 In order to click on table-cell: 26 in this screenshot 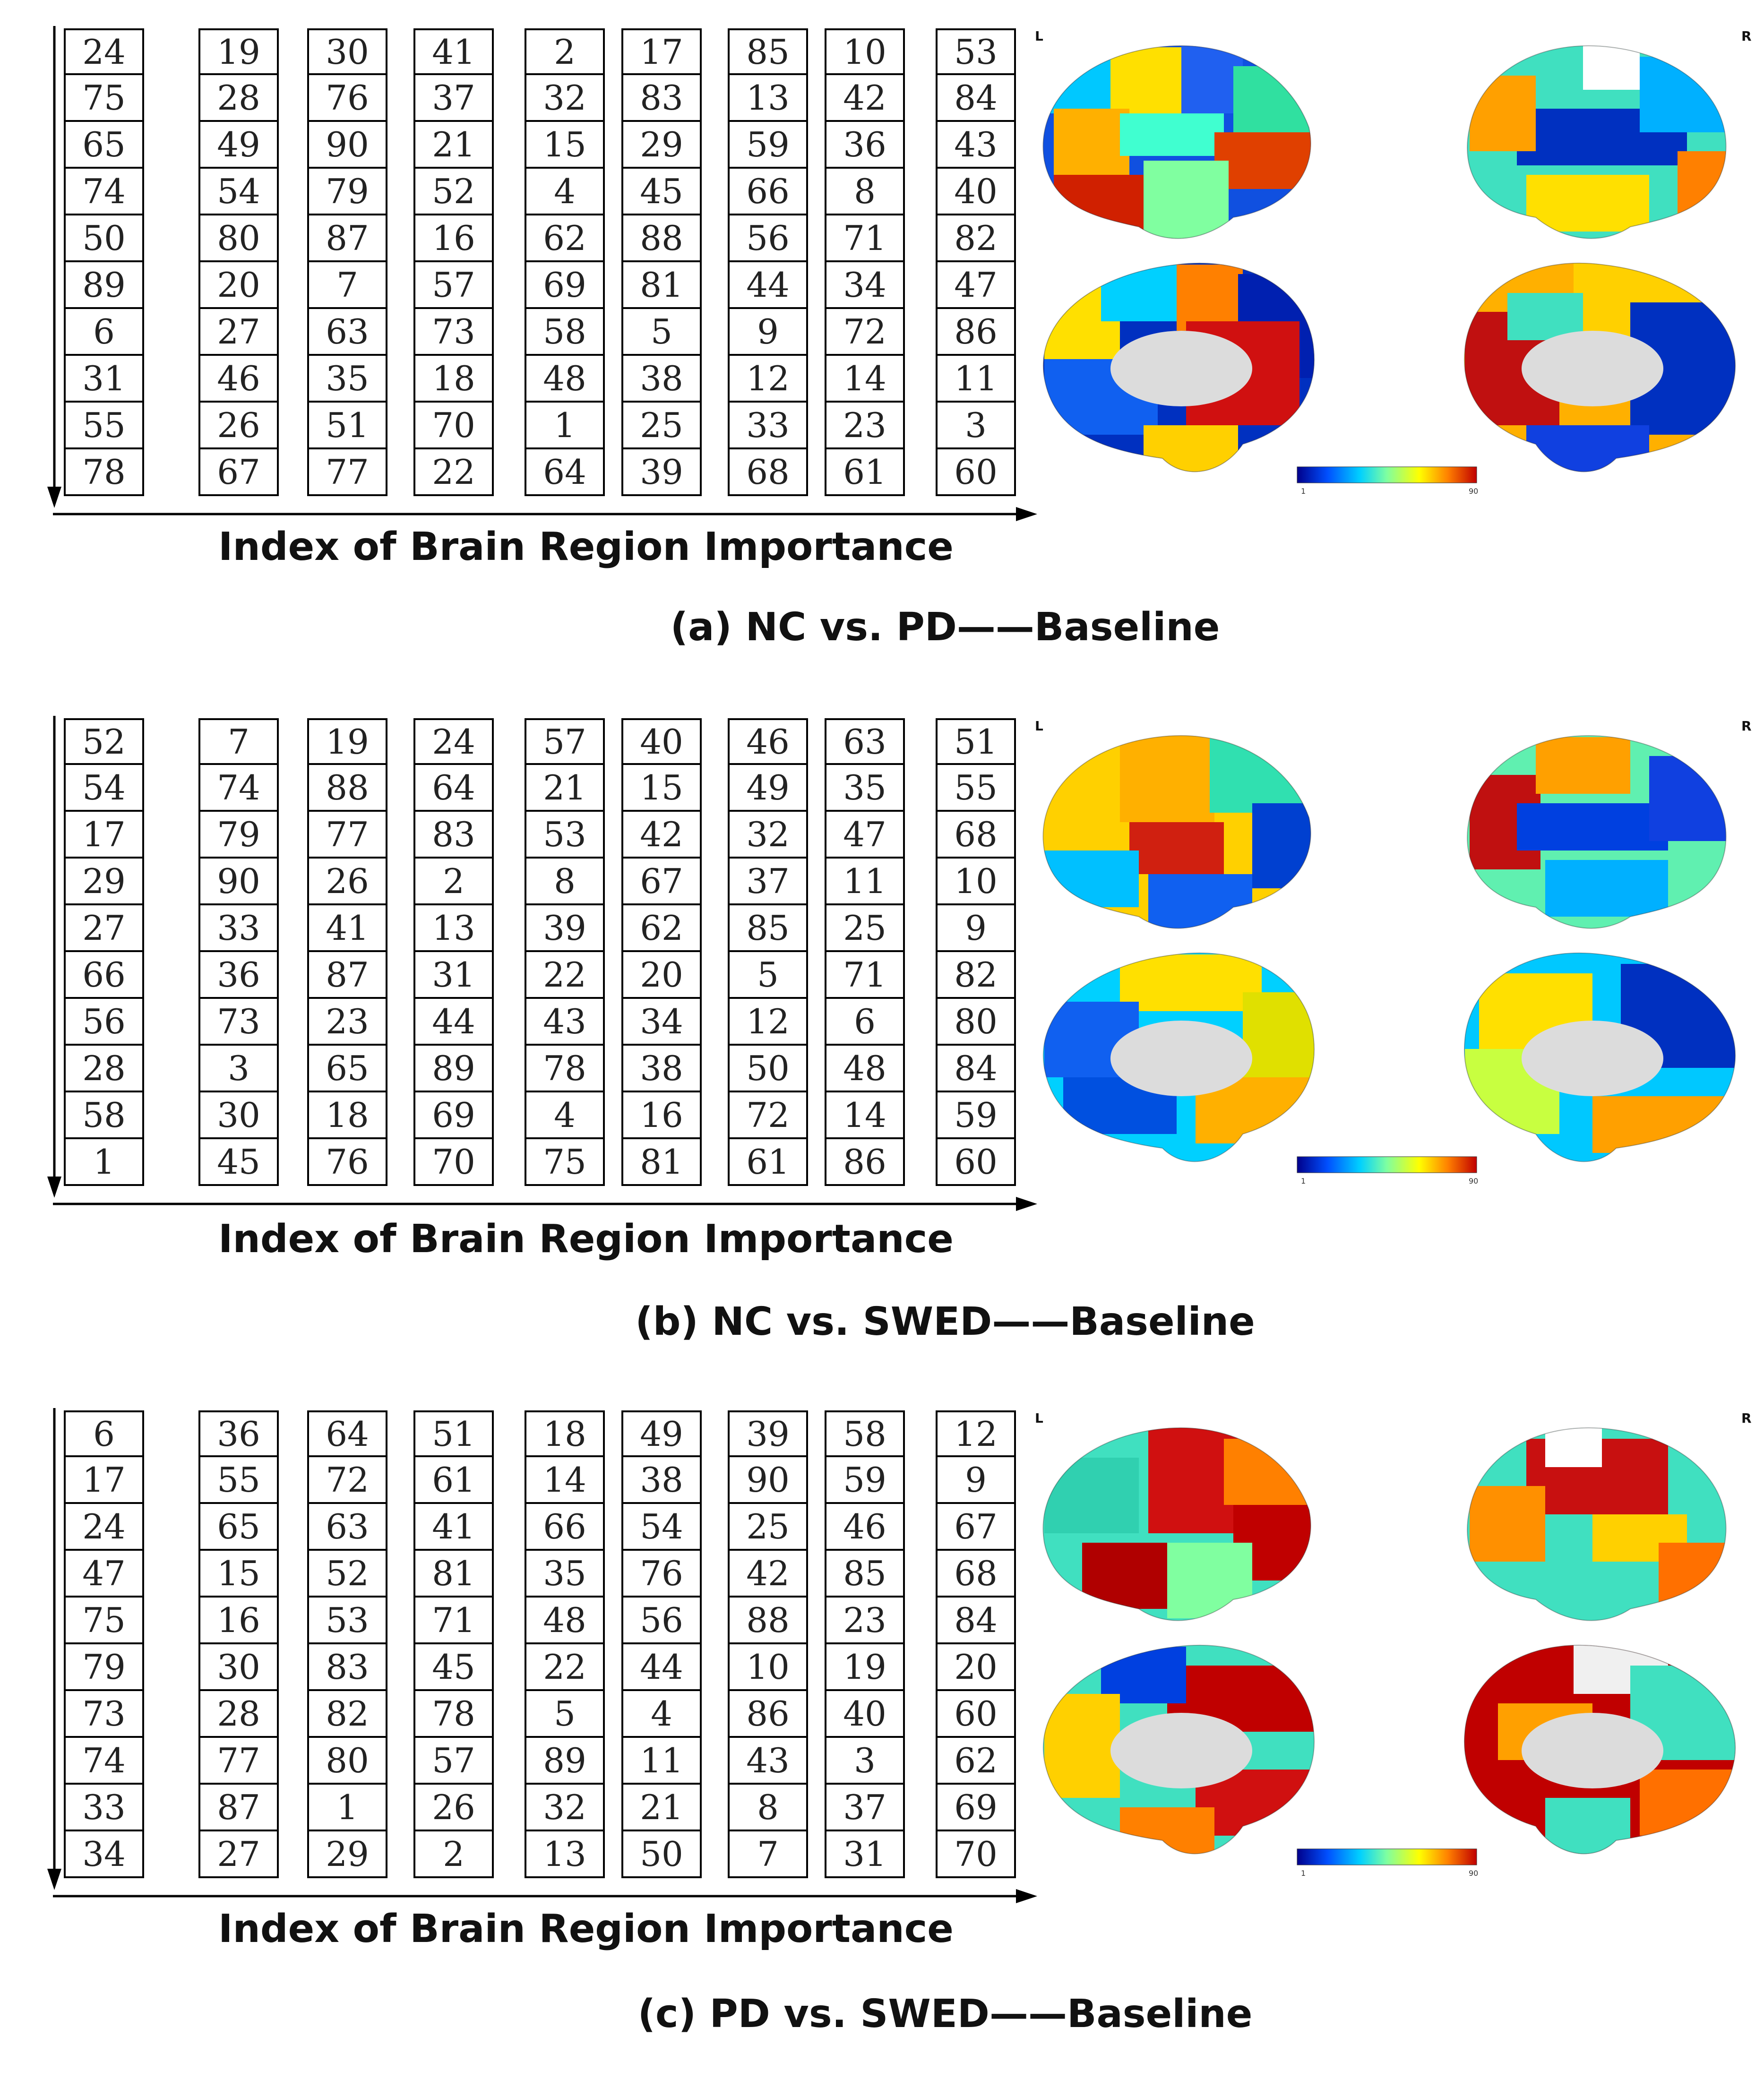, I will do `click(454, 1808)`.